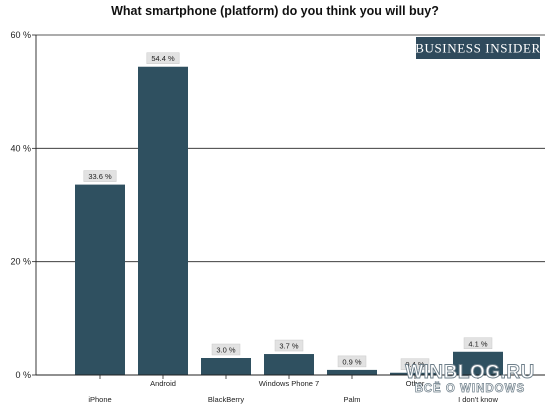 Image resolution: width=550 pixels, height=409 pixels. What do you see at coordinates (289, 383) in the screenshot?
I see `x-tick-label: Windows Phone 7` at bounding box center [289, 383].